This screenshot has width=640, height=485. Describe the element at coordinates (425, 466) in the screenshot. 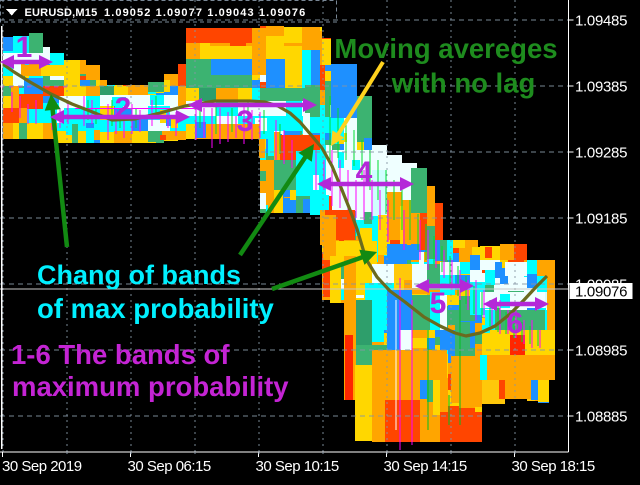

I see `svg-text: 30 Sep 14:15` at that location.